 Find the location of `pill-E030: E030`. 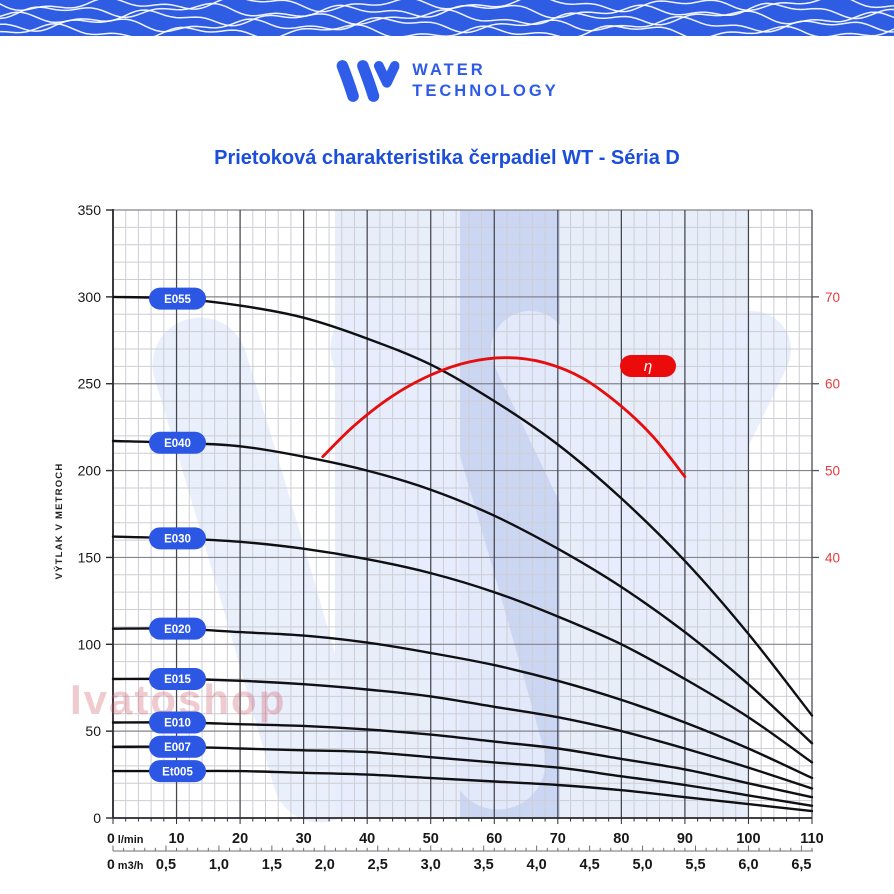

pill-E030: E030 is located at coordinates (177, 538).